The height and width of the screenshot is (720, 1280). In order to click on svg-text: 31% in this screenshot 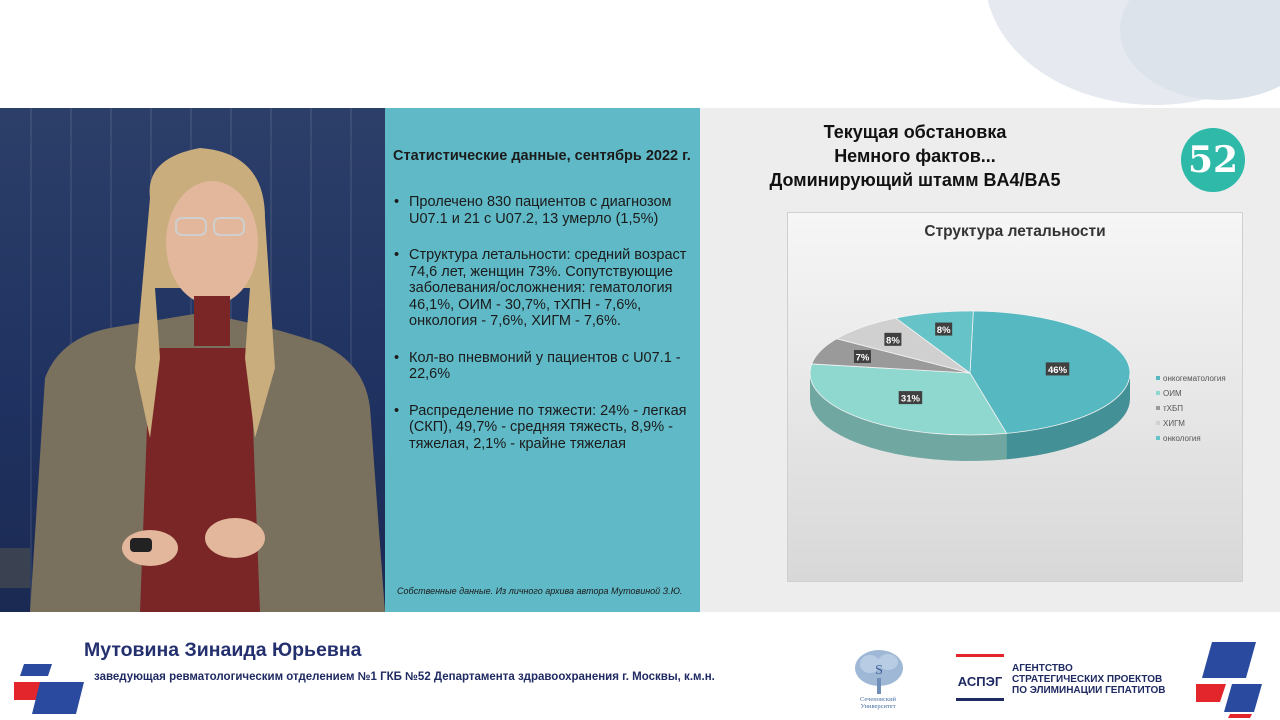, I will do `click(911, 399)`.